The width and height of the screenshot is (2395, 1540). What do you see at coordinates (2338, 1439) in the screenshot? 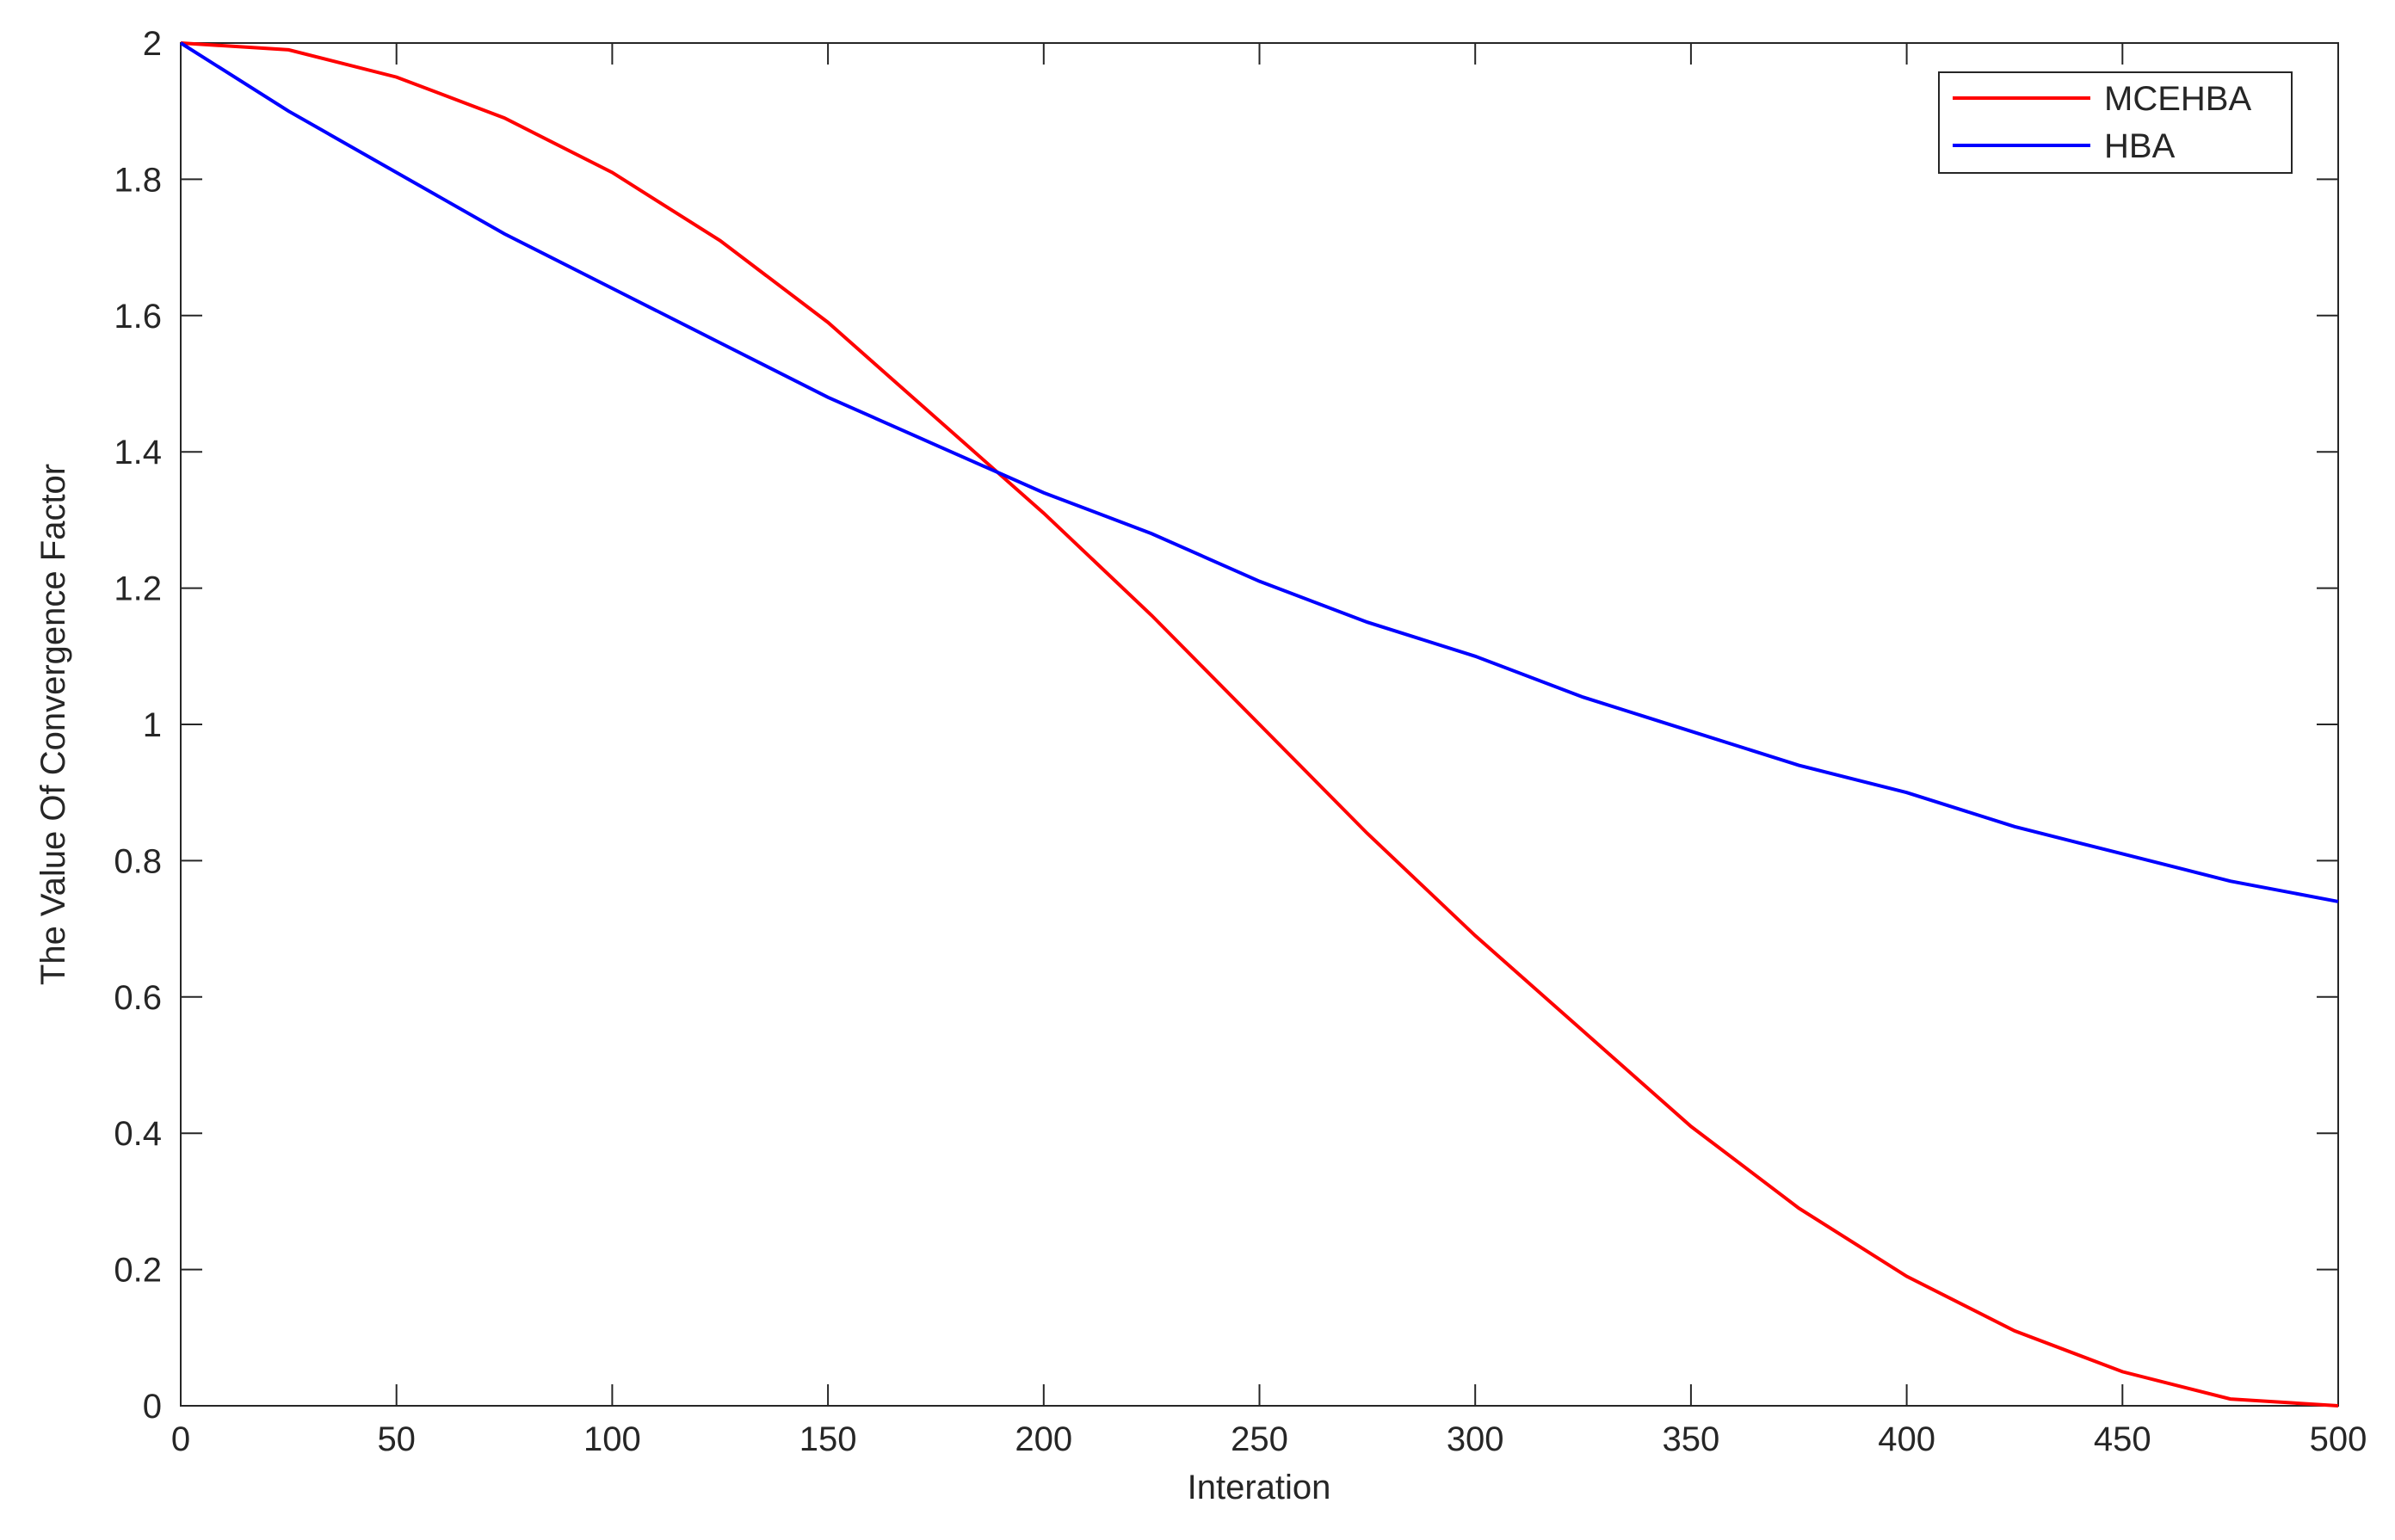
I see `x-tick-label: 500` at bounding box center [2338, 1439].